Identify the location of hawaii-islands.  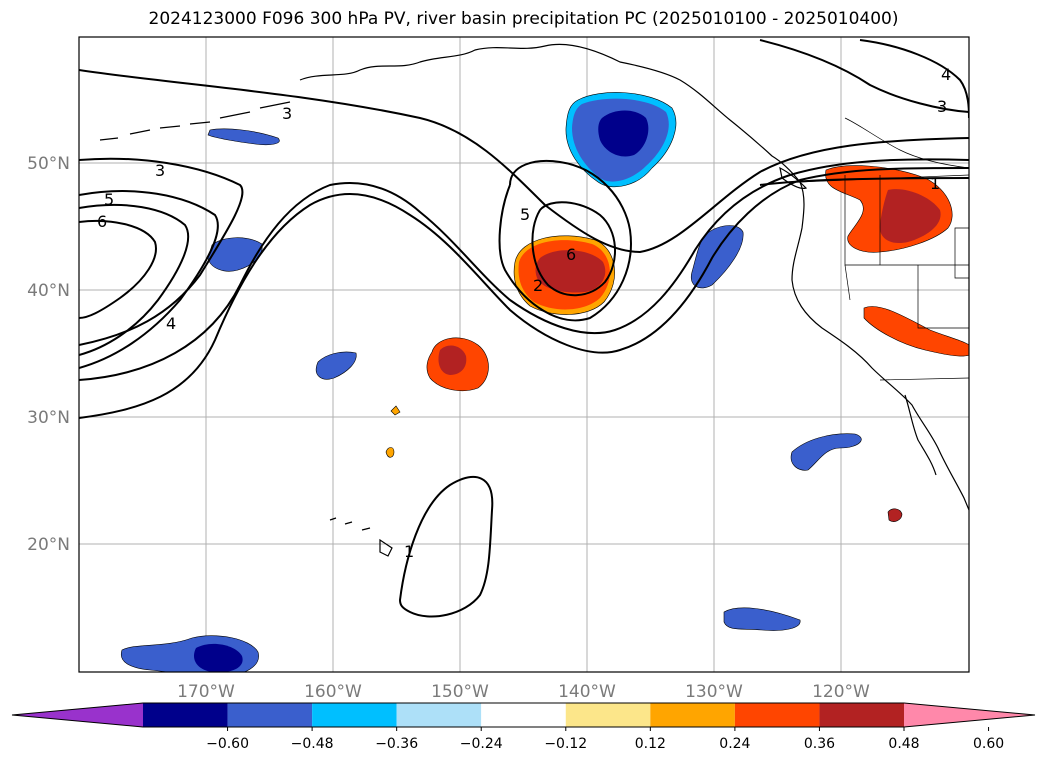
(361, 537).